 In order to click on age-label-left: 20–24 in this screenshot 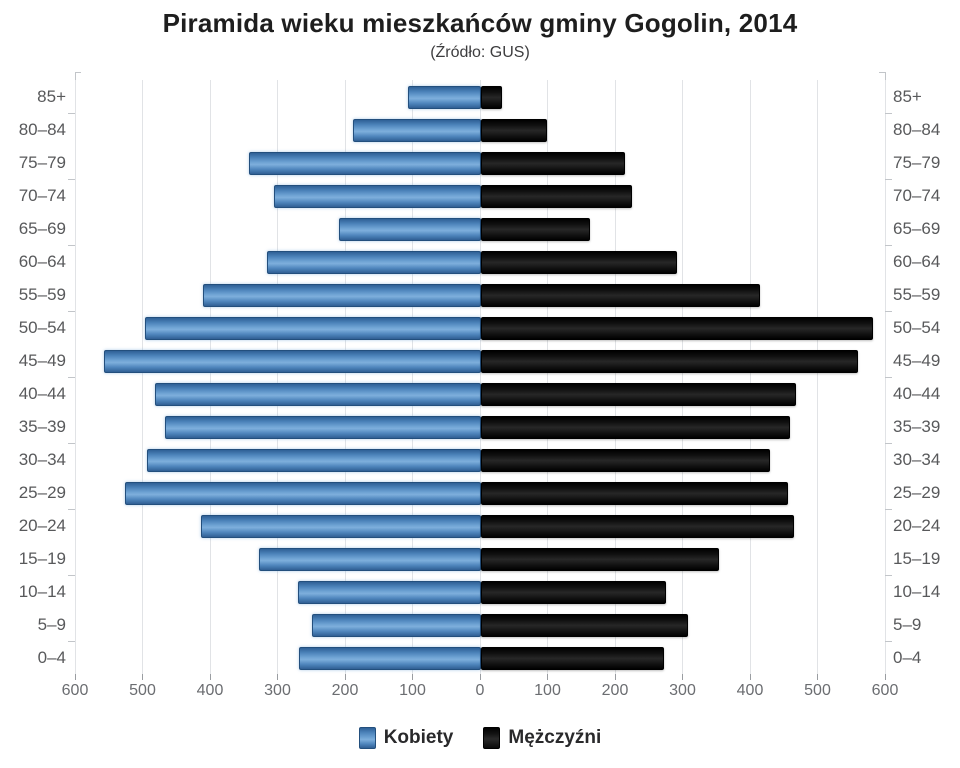, I will do `click(42, 525)`.